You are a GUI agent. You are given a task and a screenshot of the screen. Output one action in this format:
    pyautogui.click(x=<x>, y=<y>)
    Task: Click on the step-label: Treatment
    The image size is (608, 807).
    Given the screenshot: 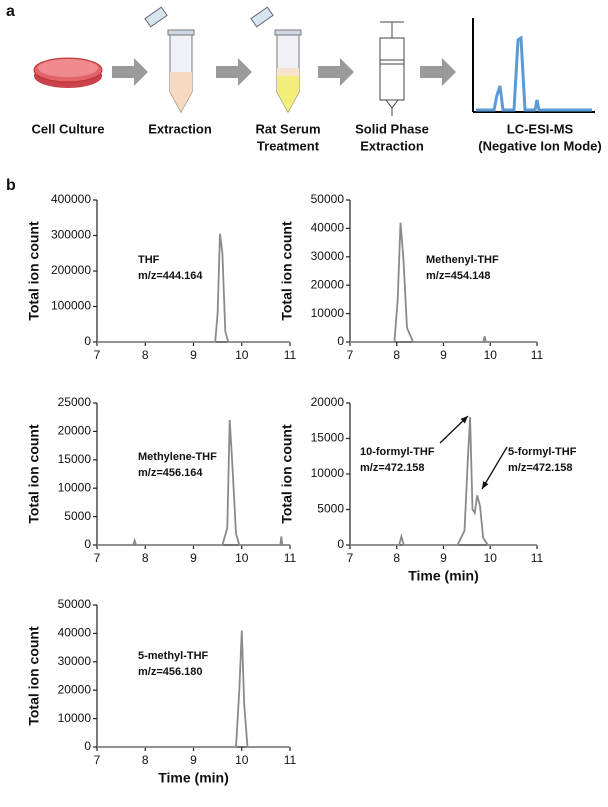 What is the action you would take?
    pyautogui.click(x=288, y=145)
    